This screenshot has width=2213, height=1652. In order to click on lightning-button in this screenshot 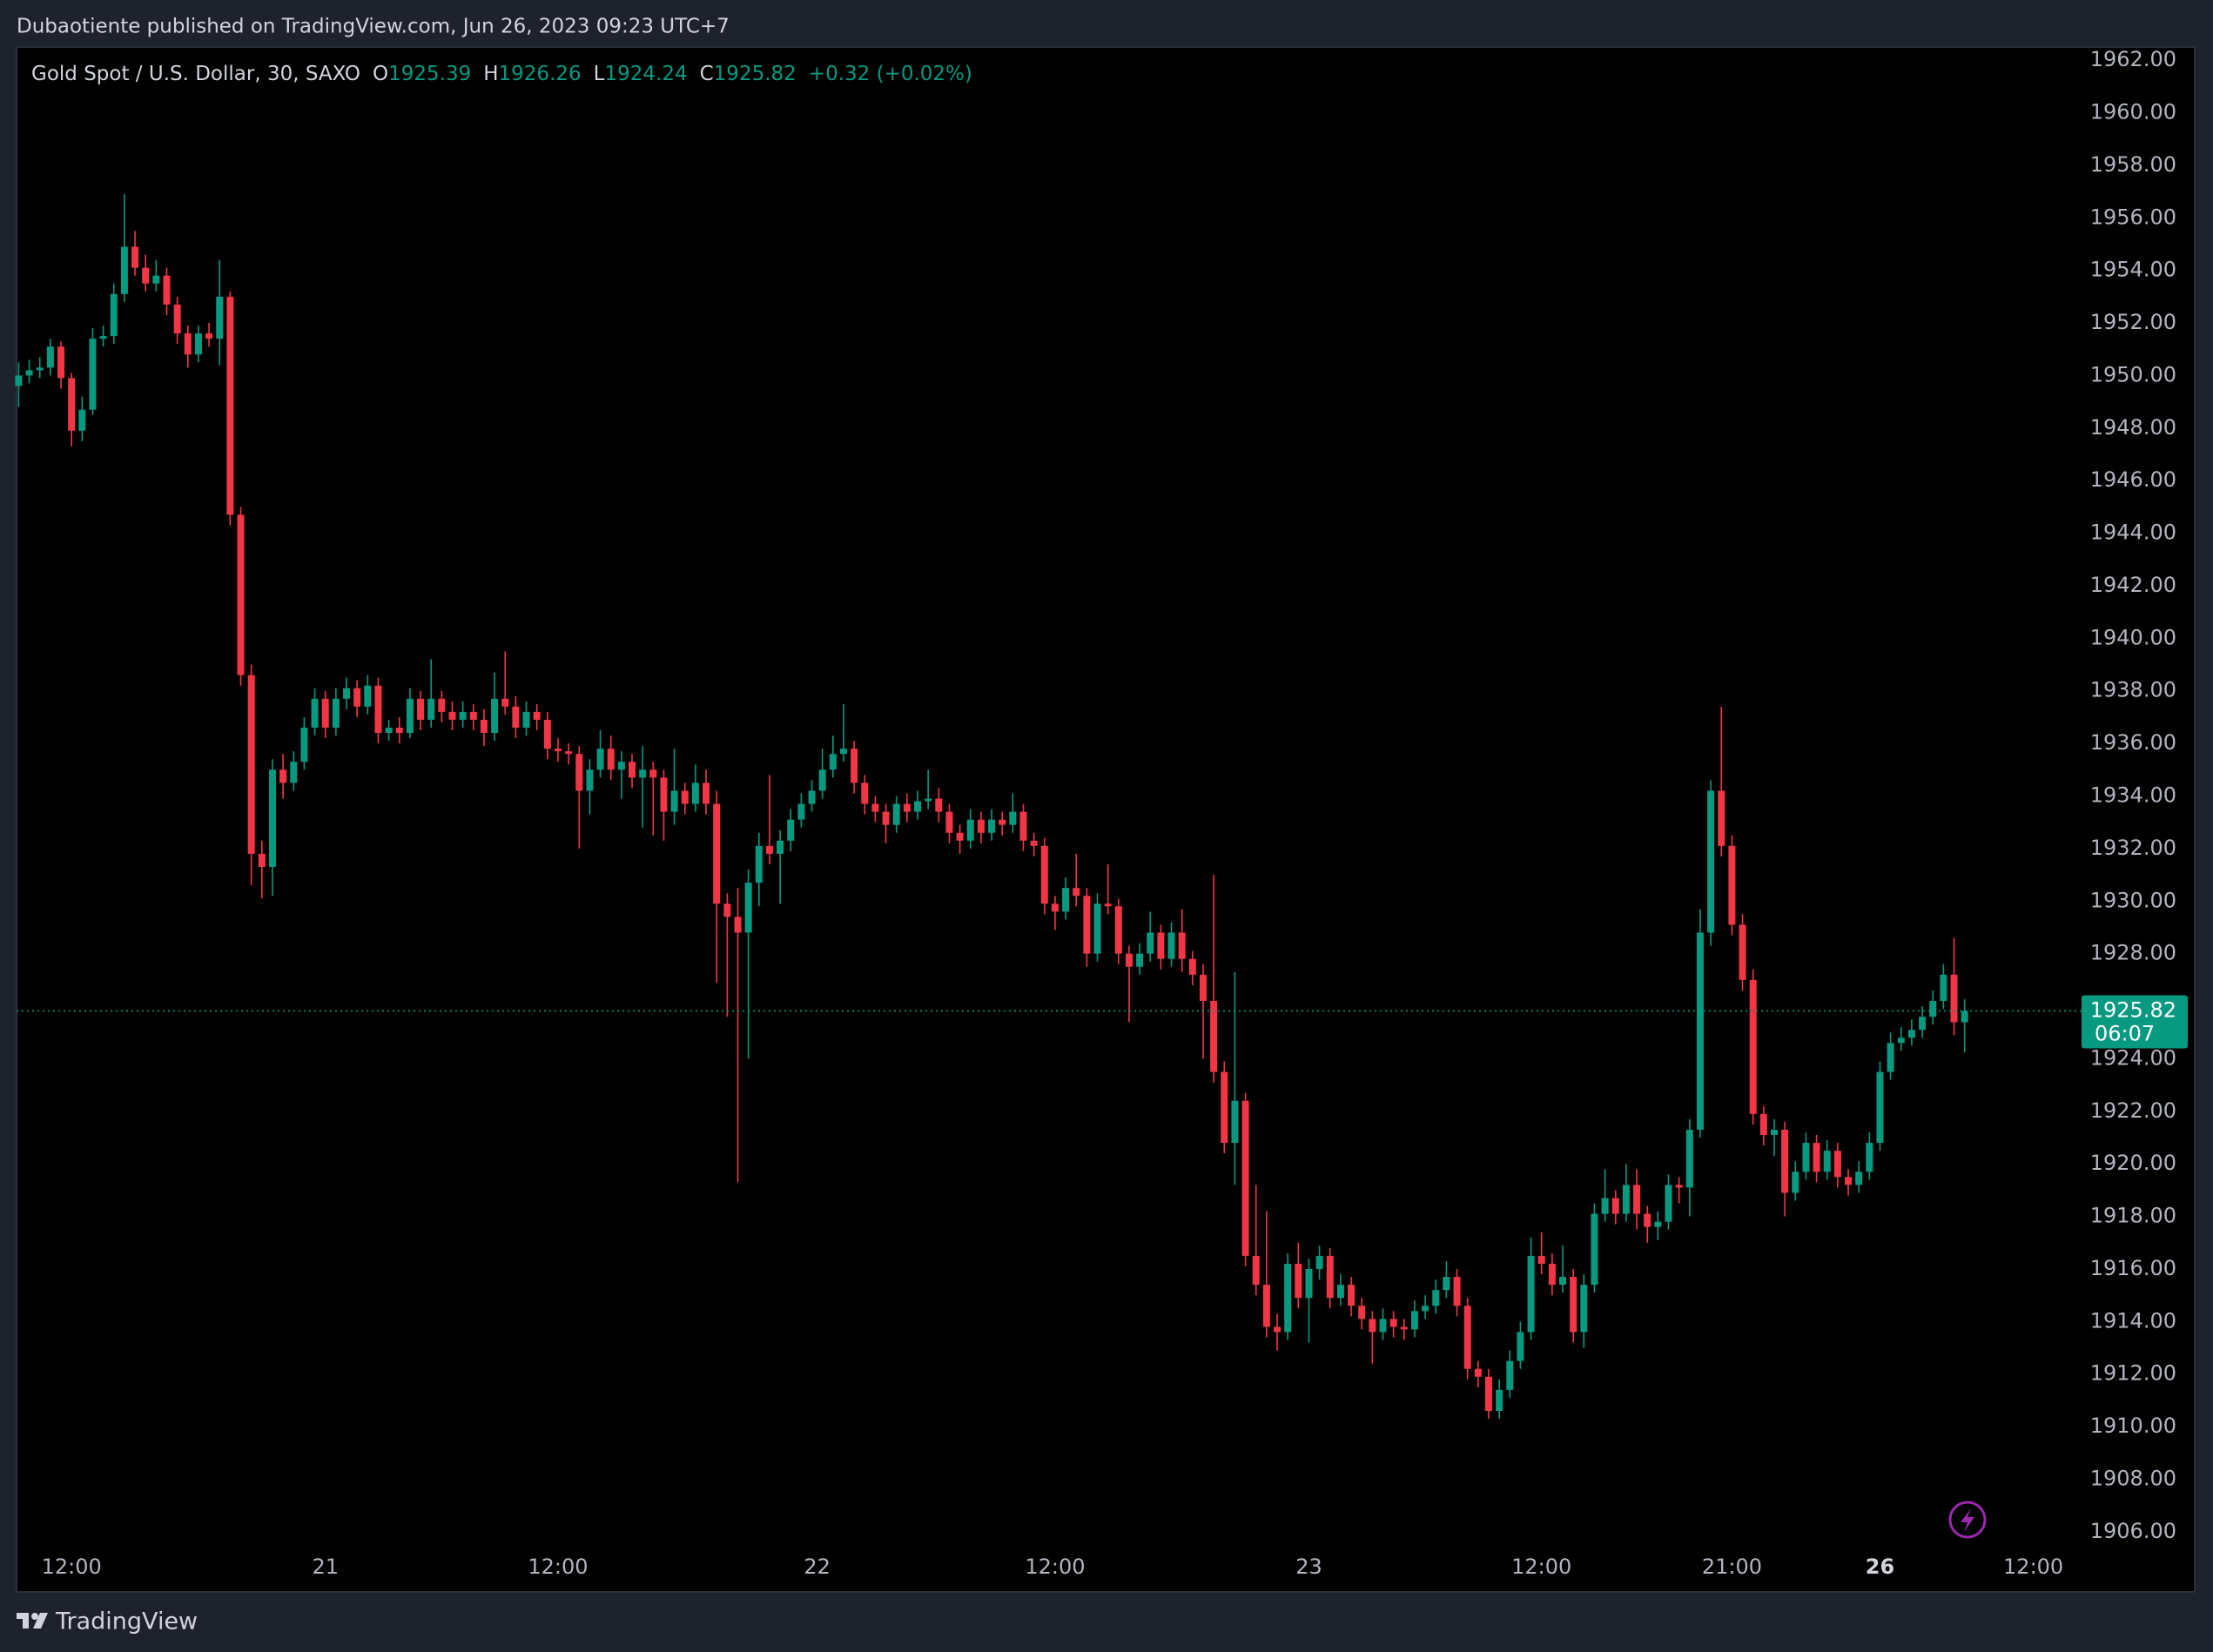, I will do `click(1967, 1520)`.